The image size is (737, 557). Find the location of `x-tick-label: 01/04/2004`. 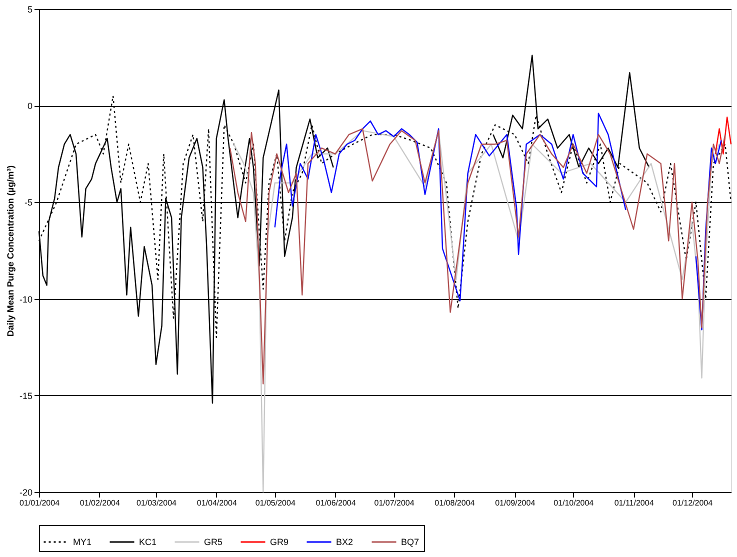

x-tick-label: 01/04/2004 is located at coordinates (217, 503).